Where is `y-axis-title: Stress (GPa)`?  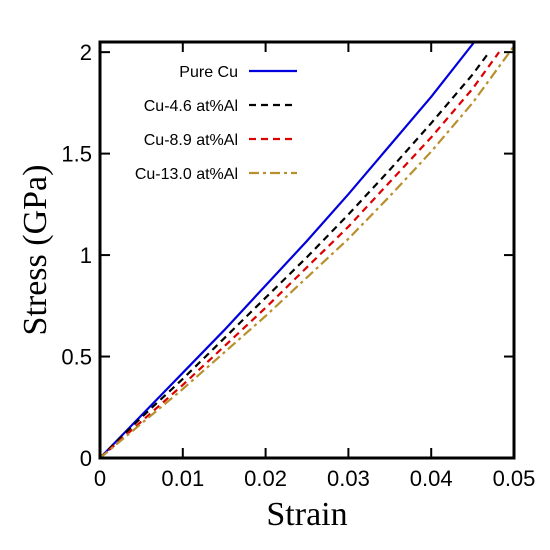 y-axis-title: Stress (GPa) is located at coordinates (35, 250).